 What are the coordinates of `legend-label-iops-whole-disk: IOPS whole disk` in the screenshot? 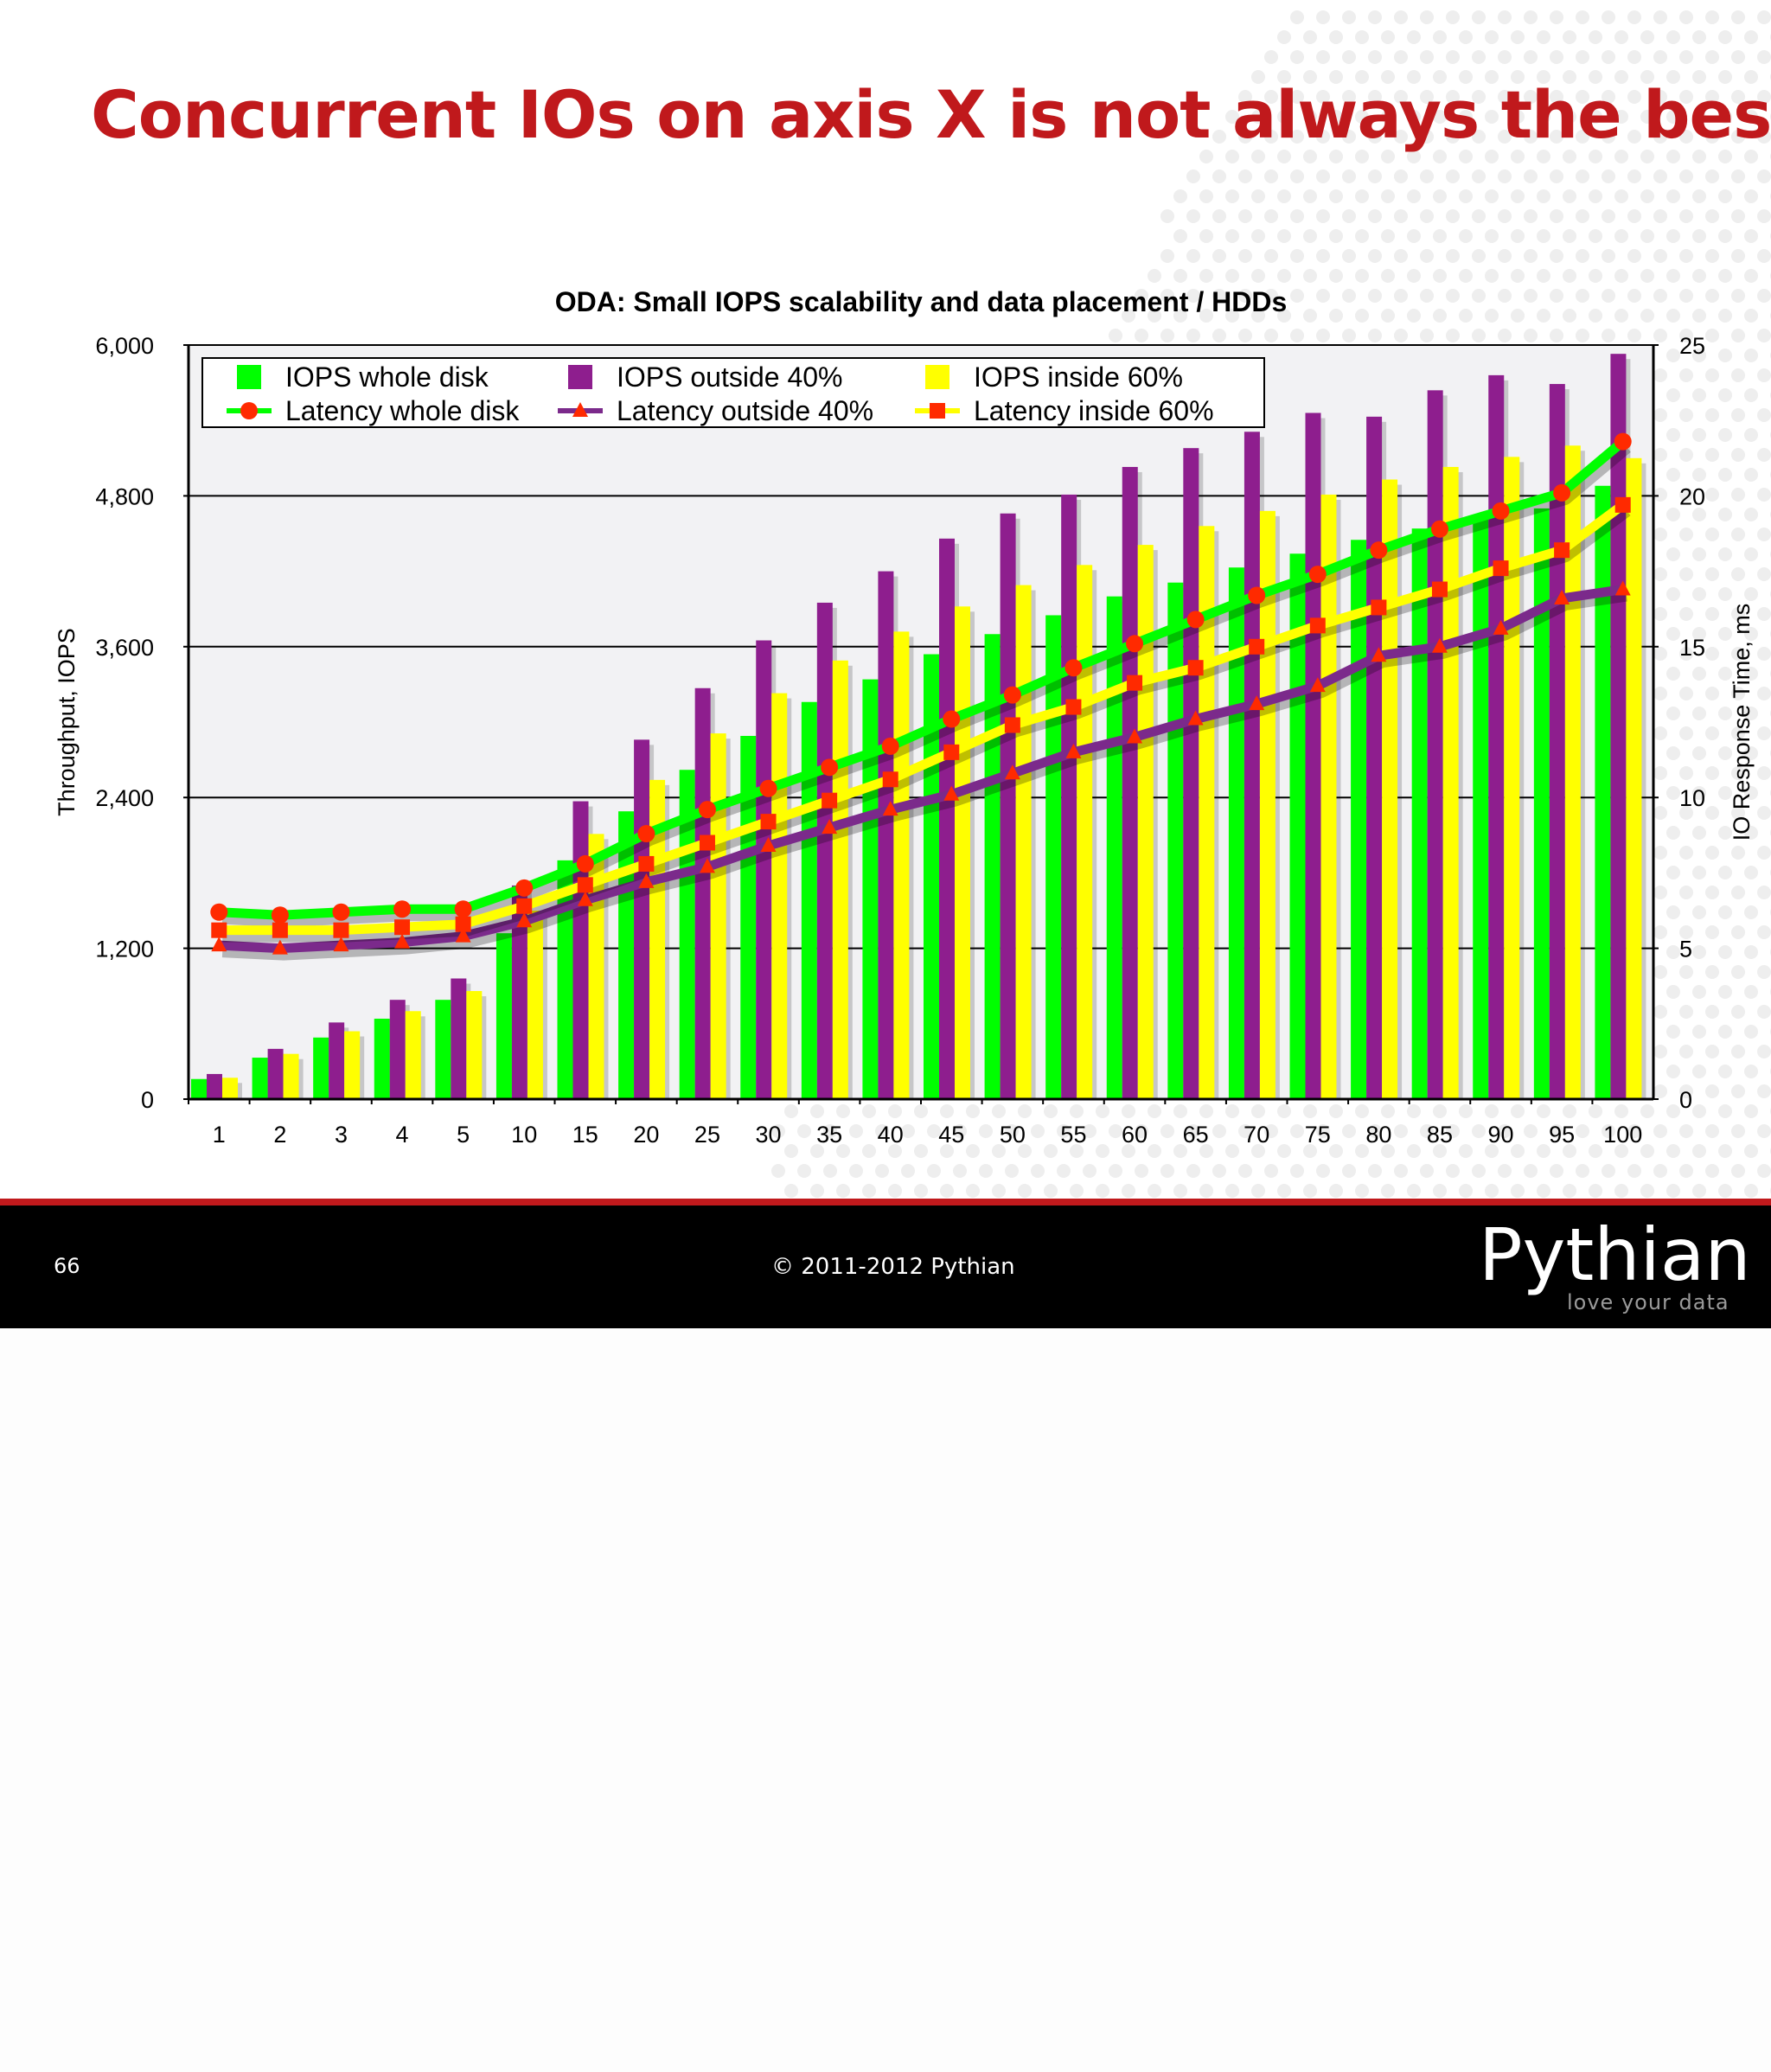 It's located at (387, 377).